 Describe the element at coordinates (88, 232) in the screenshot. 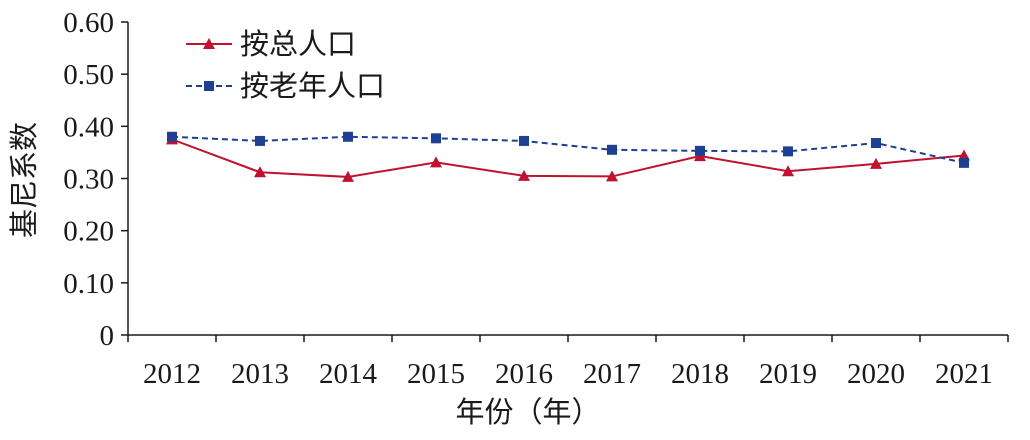

I see `y-tick-label: 0.20` at that location.